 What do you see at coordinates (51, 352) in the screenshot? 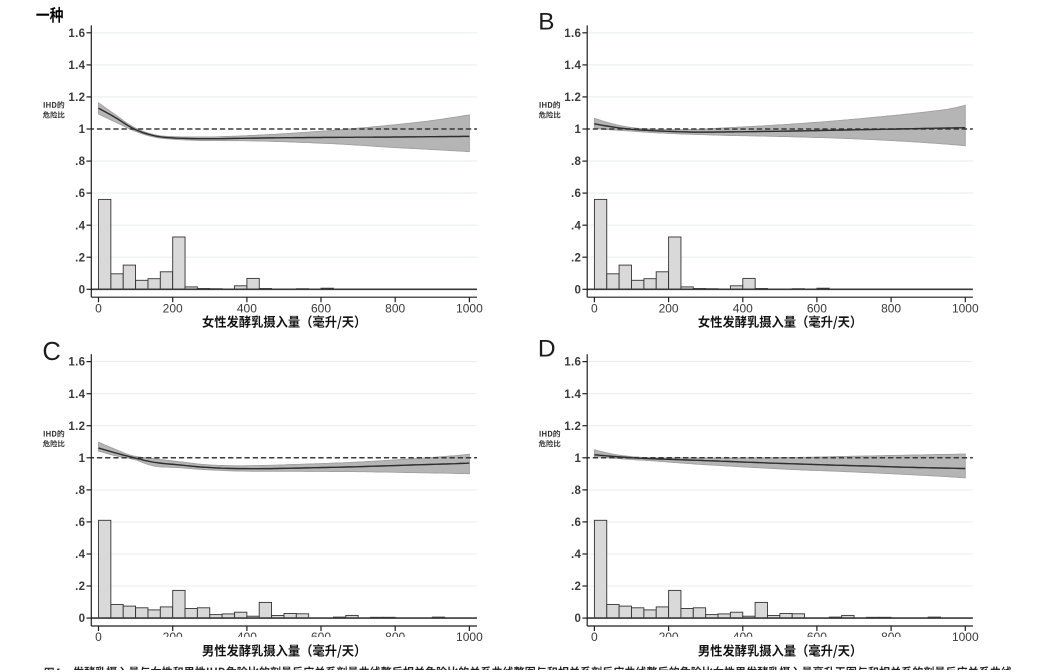
I see `svg-text: C` at bounding box center [51, 352].